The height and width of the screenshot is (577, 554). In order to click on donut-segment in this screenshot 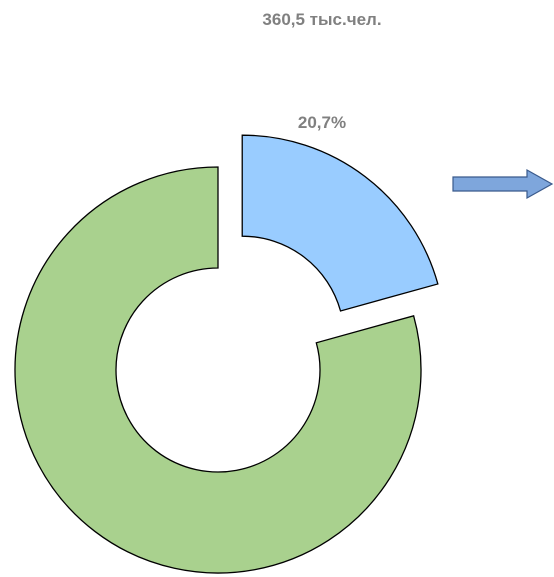, I will do `click(340, 223)`.